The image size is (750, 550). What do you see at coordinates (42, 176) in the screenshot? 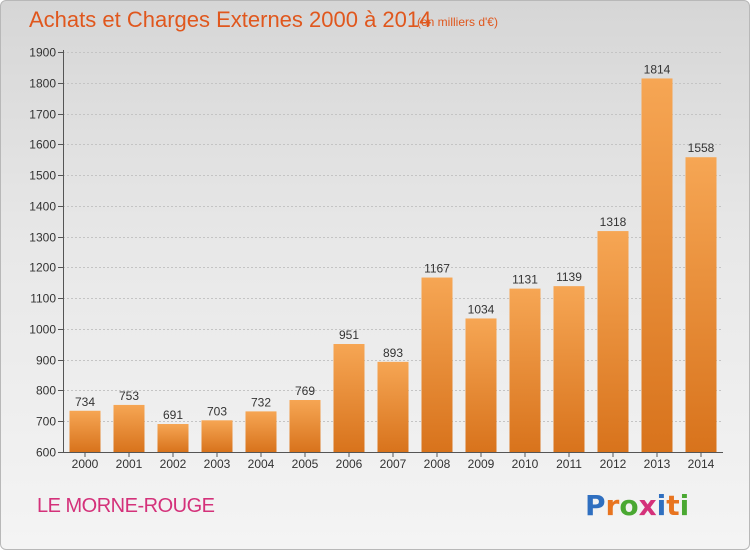
I see `y-tick-label: 1500` at bounding box center [42, 176].